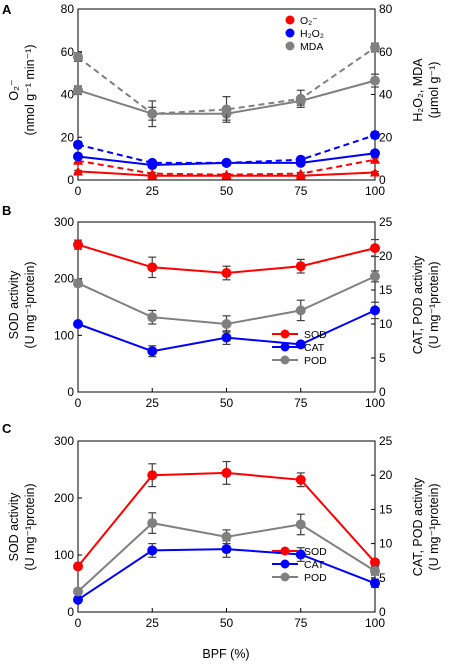 This screenshot has height=664, width=454. What do you see at coordinates (30, 90) in the screenshot?
I see `panel-a-ylabel-left-line2: (nmol g⁻¹ min⁻¹)` at bounding box center [30, 90].